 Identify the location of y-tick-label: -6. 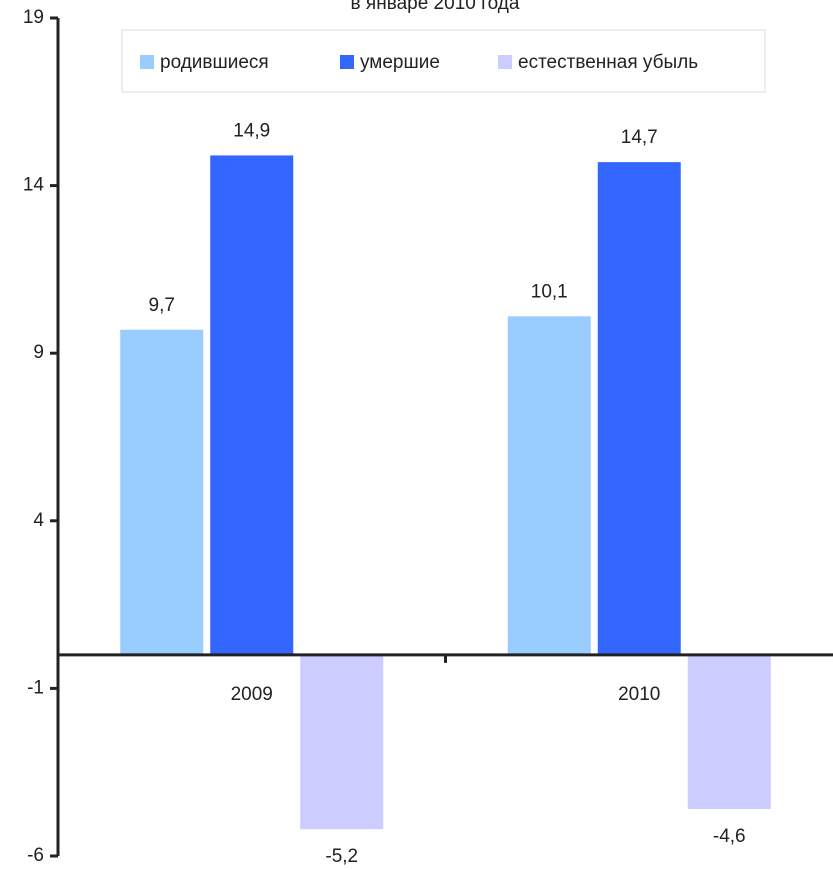
(35, 855).